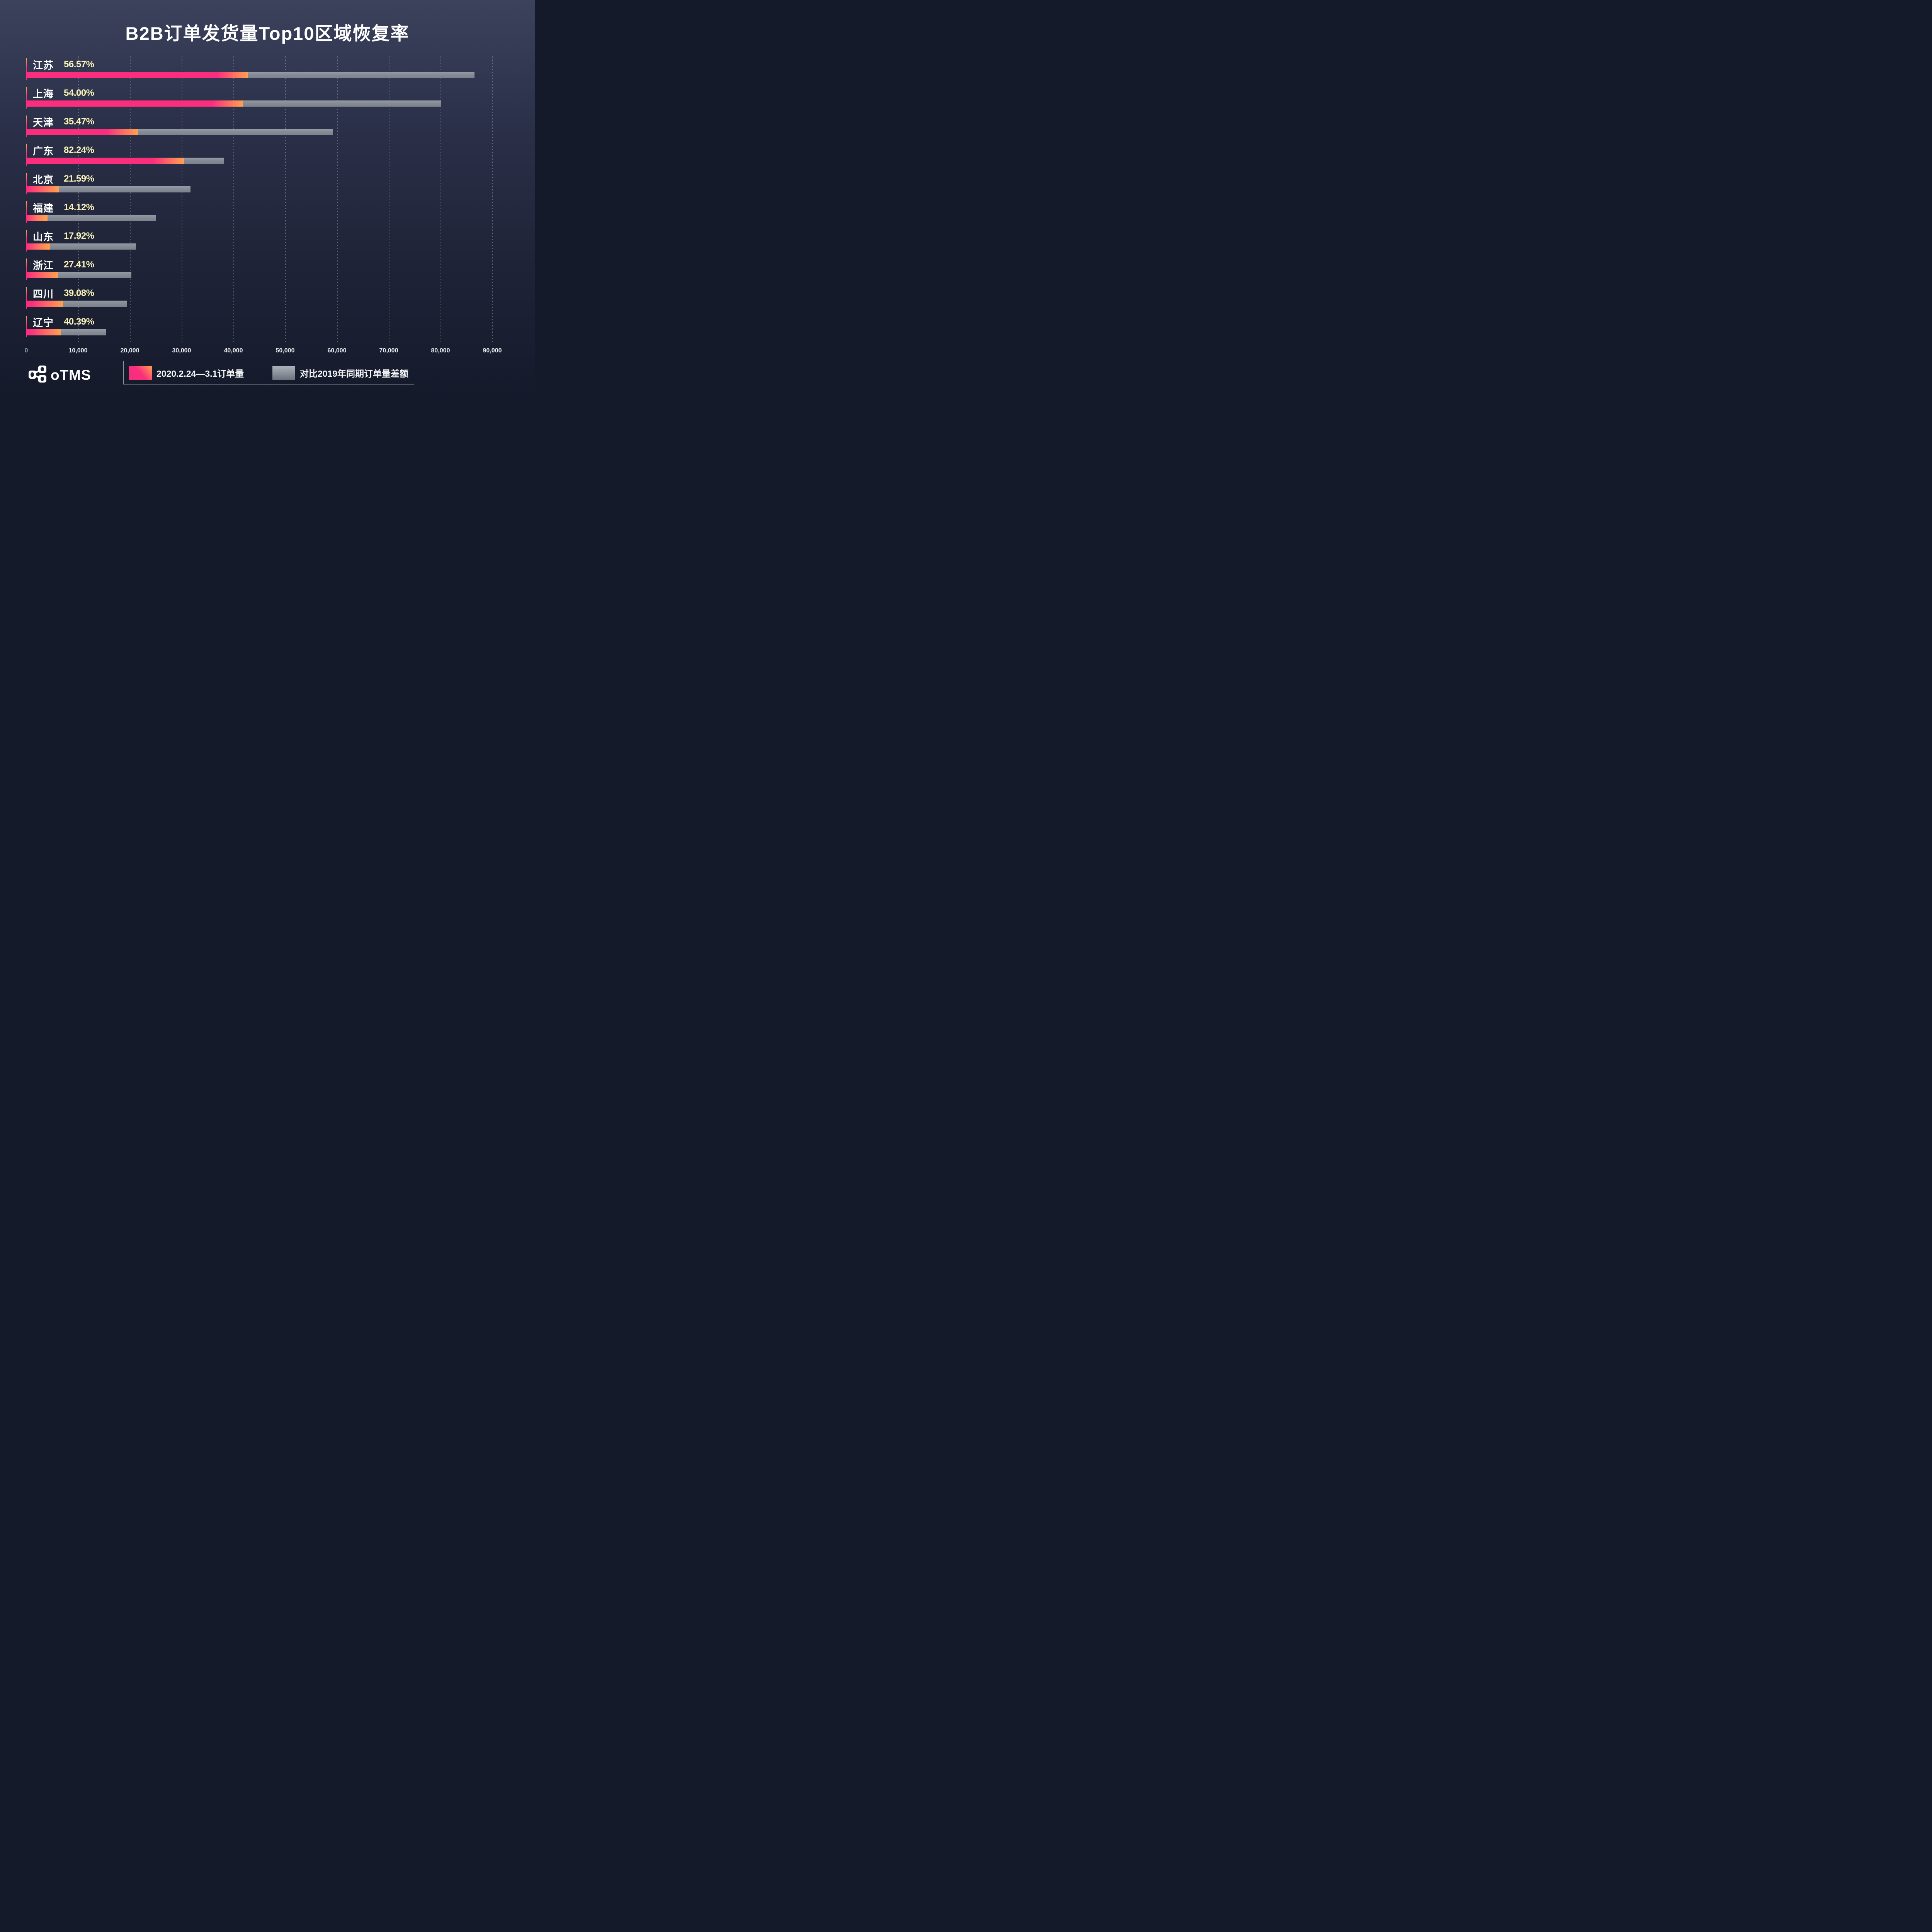 This screenshot has height=1932, width=1932. Describe the element at coordinates (43, 322) in the screenshot. I see `province-label: 辽宁` at that location.